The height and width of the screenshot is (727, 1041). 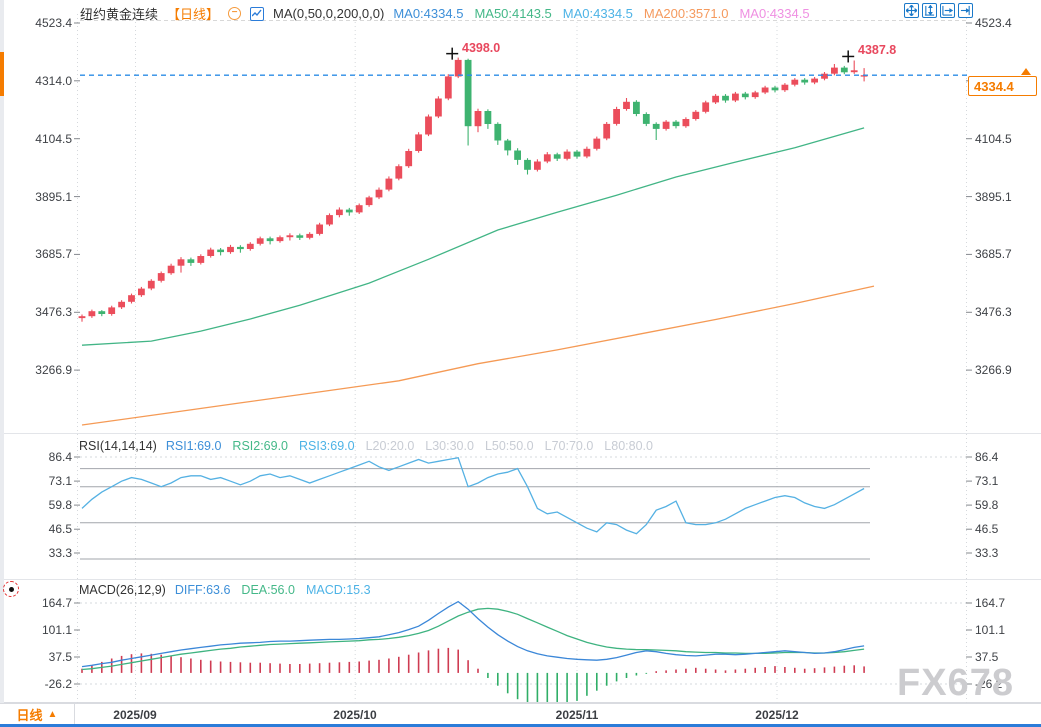 I want to click on current-price-tag: 4334.4, so click(x=1002, y=86).